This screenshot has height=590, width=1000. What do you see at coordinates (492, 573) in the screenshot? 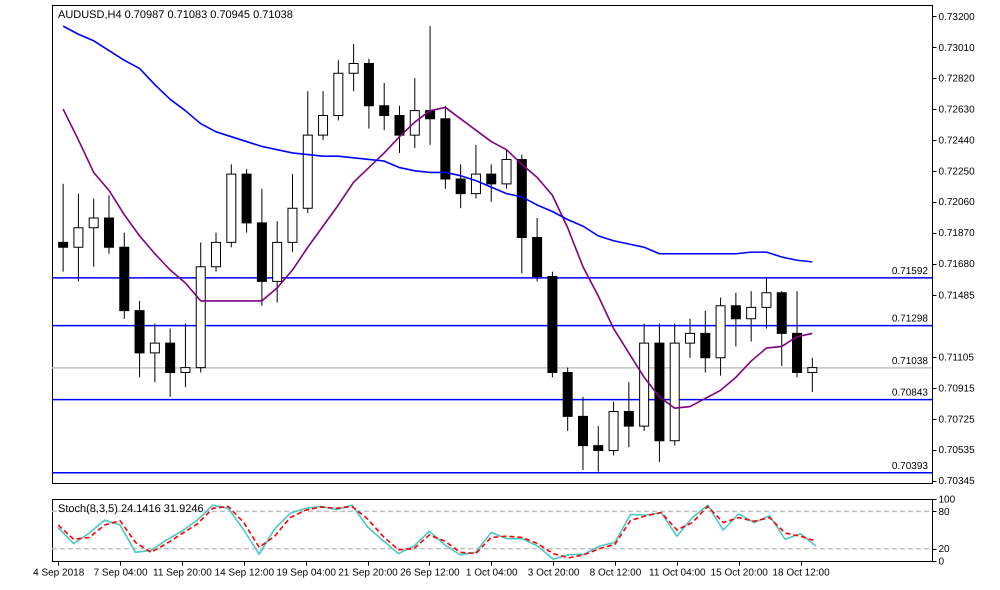
I see `x-tick-label: 1 Oct 04:00` at bounding box center [492, 573].